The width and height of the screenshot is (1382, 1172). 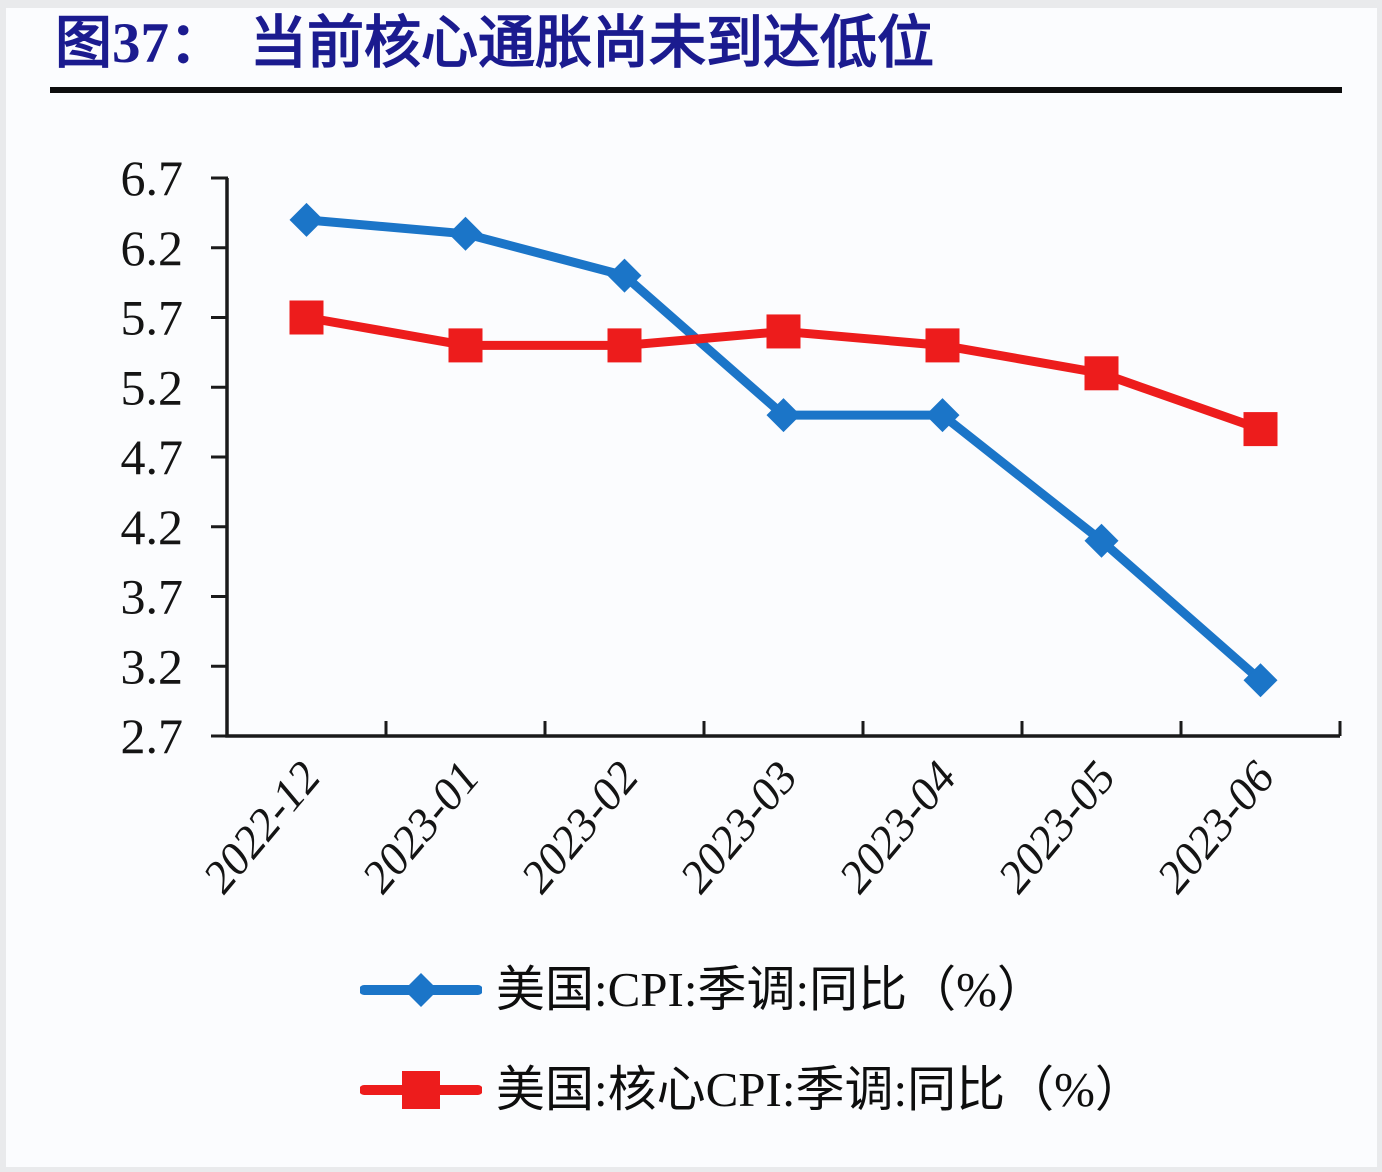 I want to click on svg-text: 6.7, so click(x=152, y=178).